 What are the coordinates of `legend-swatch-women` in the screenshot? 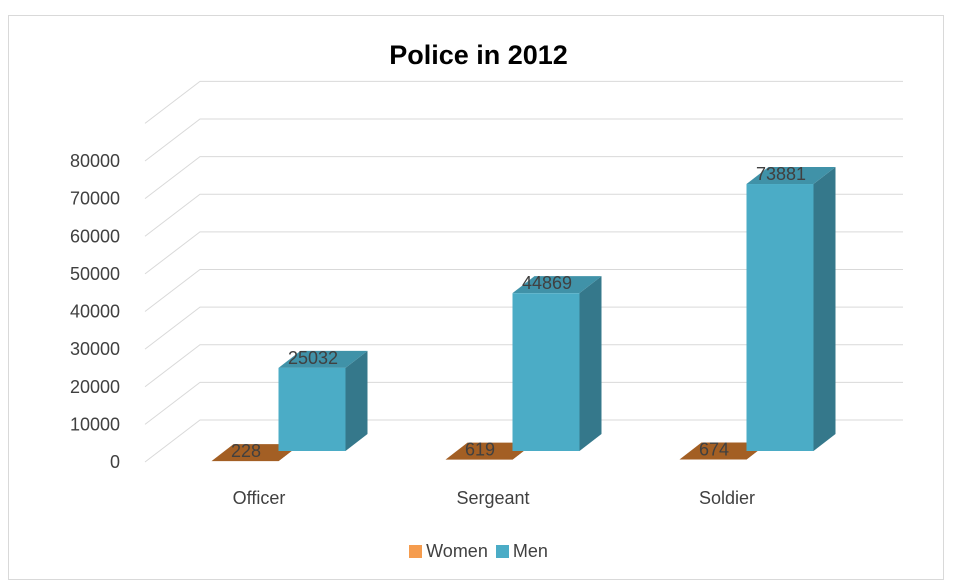 It's located at (416, 551).